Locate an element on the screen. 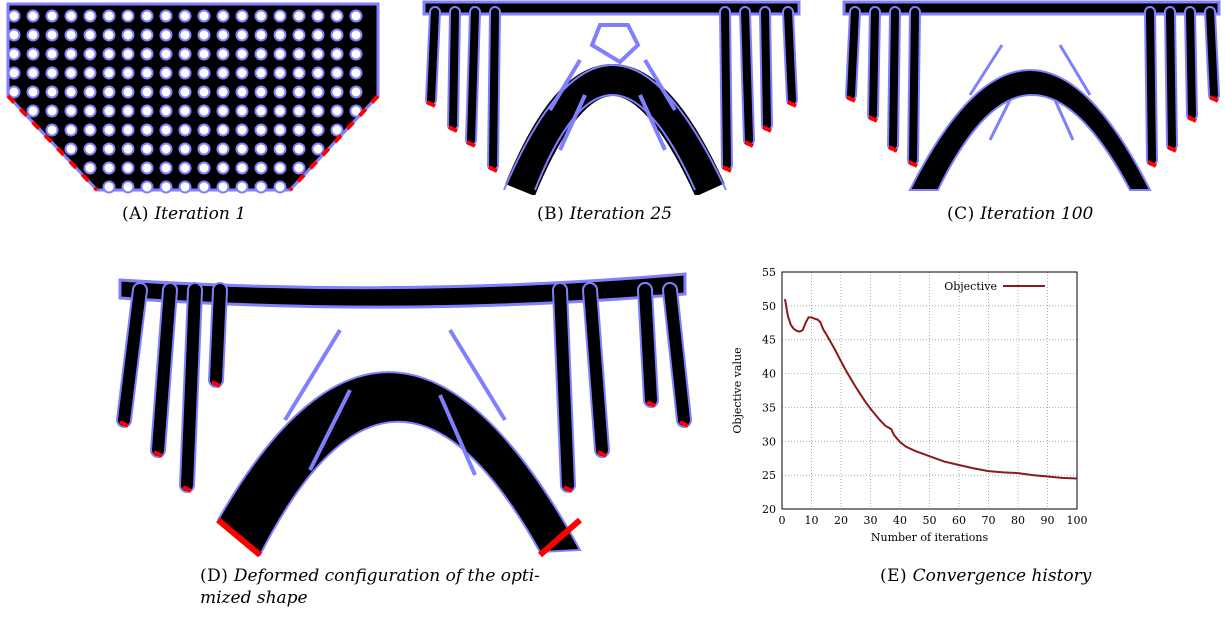 Image resolution: width=1225 pixels, height=621 pixels. y-axis-label: Objective value is located at coordinates (737, 390).